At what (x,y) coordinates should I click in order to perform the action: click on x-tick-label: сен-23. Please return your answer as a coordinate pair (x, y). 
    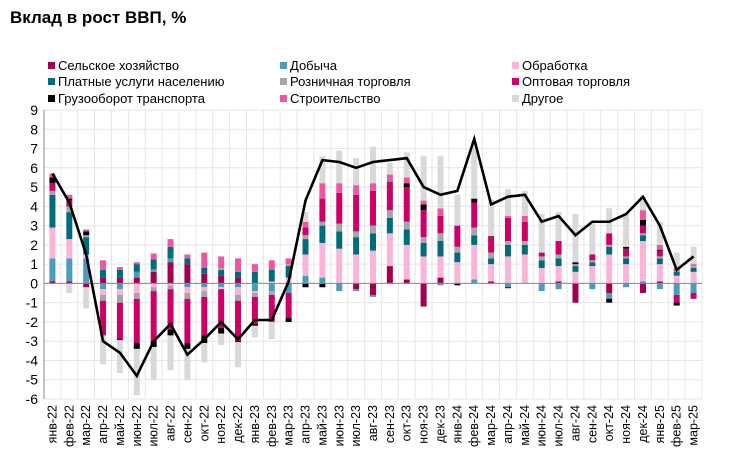
    Looking at the image, I should click on (390, 424).